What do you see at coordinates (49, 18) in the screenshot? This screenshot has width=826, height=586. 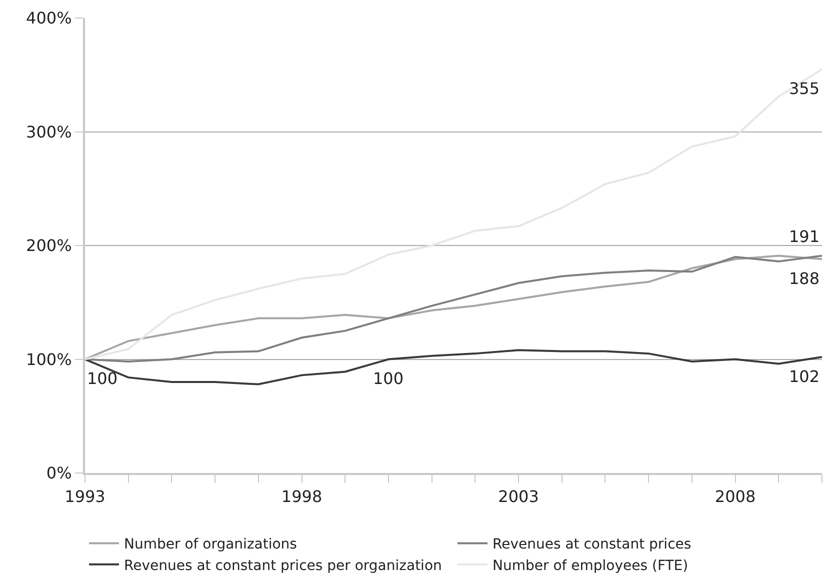 I see `y-tick-label: 400%` at bounding box center [49, 18].